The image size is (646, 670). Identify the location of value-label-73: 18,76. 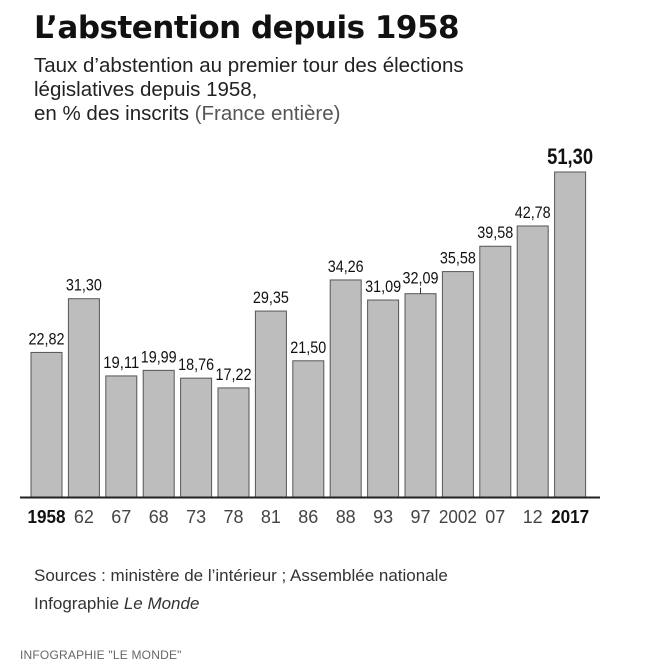
(196, 364).